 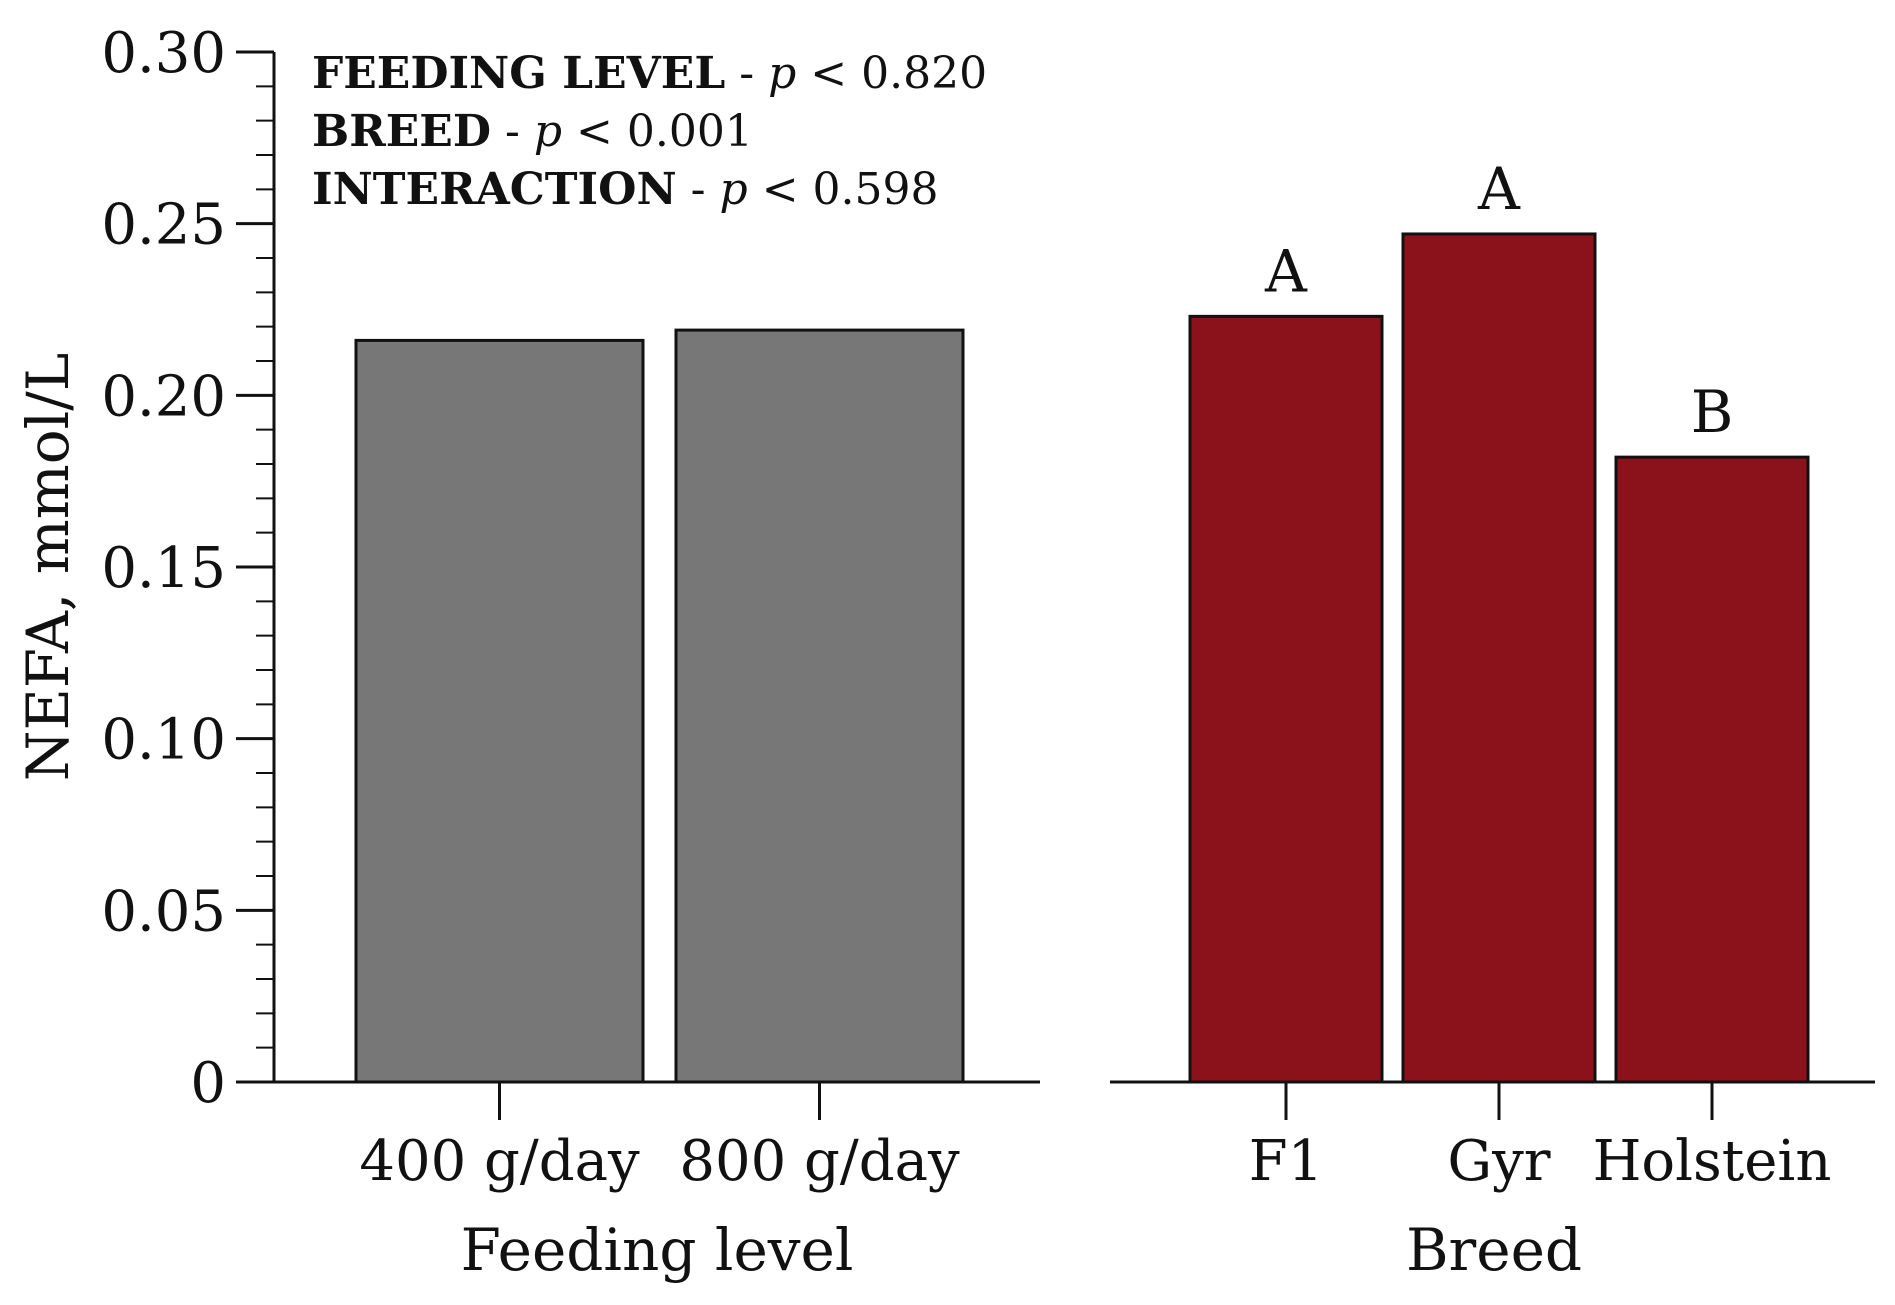 I want to click on stat-annotation: FEEDING LEVEL - p < 0.820, so click(x=649, y=73).